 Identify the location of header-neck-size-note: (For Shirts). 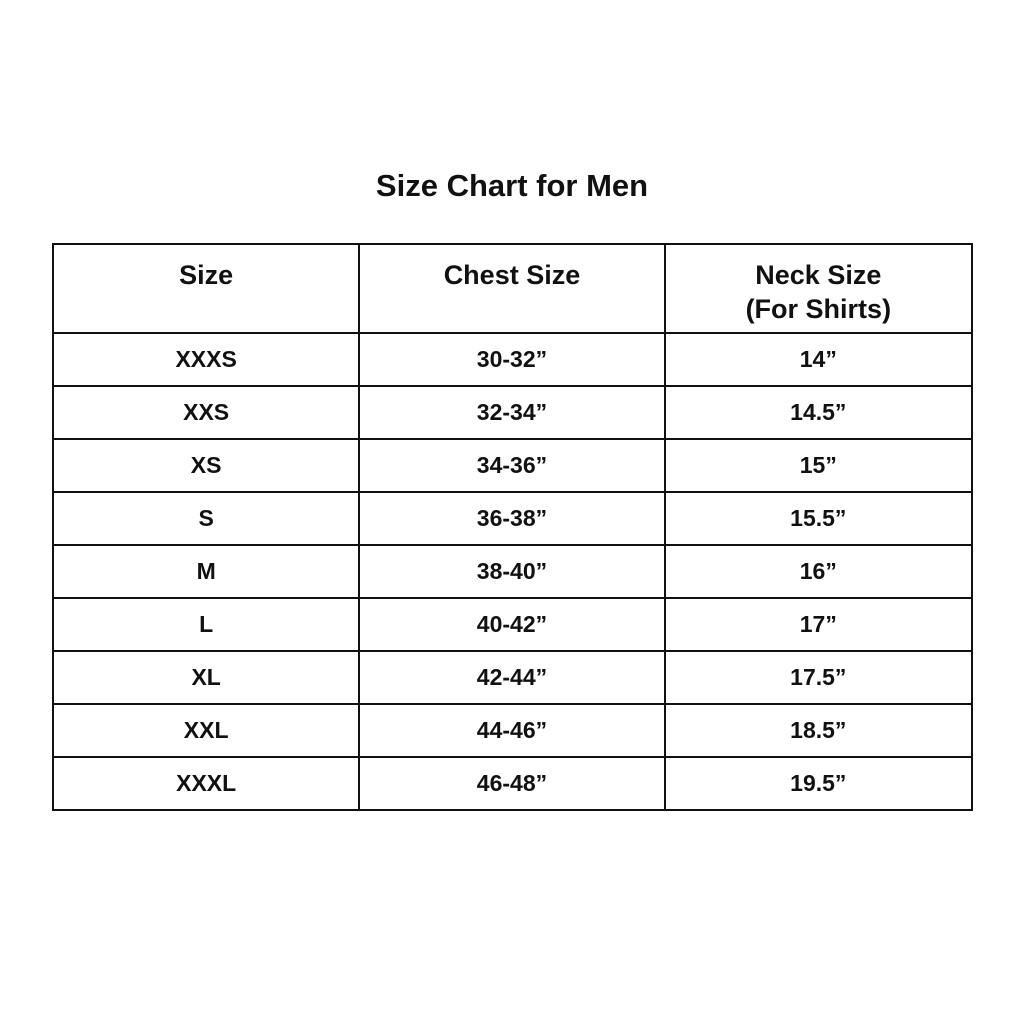
(818, 309).